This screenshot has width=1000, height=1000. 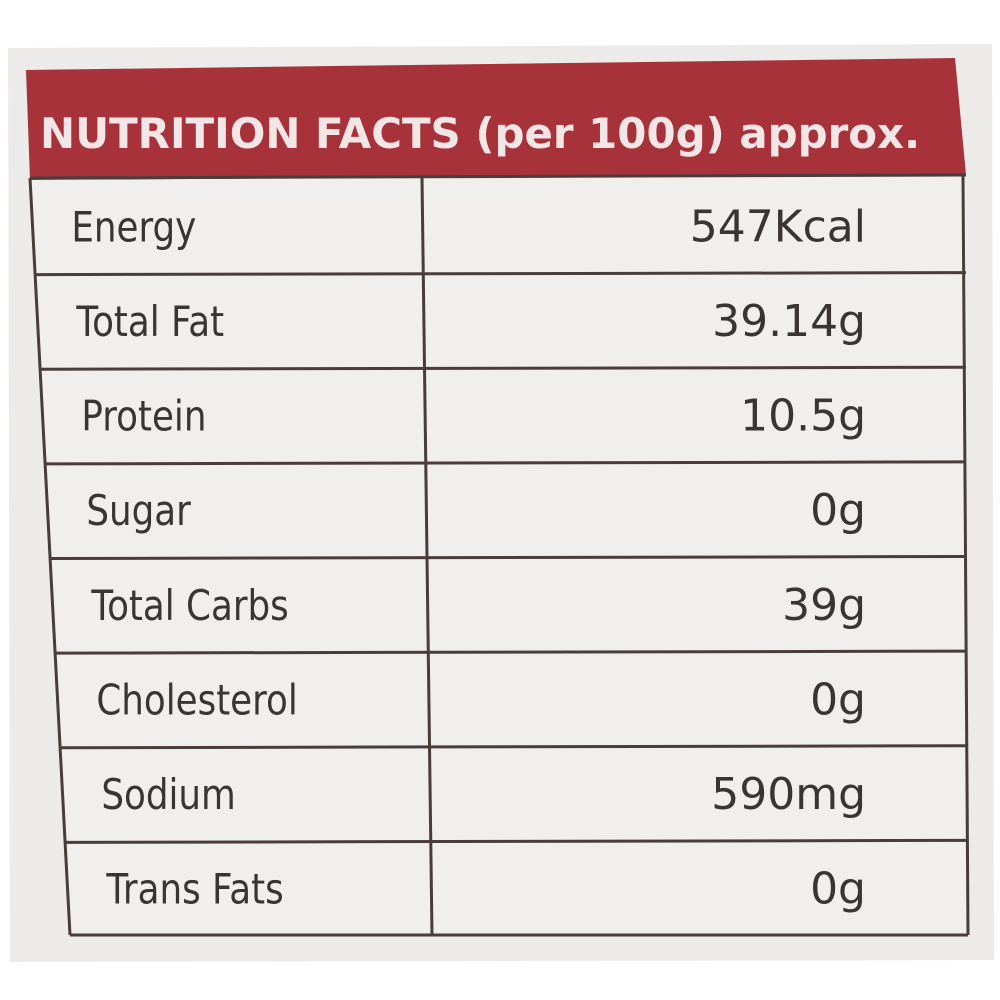 What do you see at coordinates (778, 226) in the screenshot?
I see `nutrient-amount: 547Kcal` at bounding box center [778, 226].